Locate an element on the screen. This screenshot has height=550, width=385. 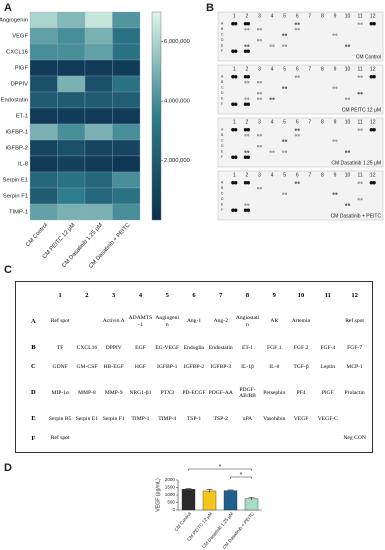
table-cell: IGFBP-3 is located at coordinates (220, 366).